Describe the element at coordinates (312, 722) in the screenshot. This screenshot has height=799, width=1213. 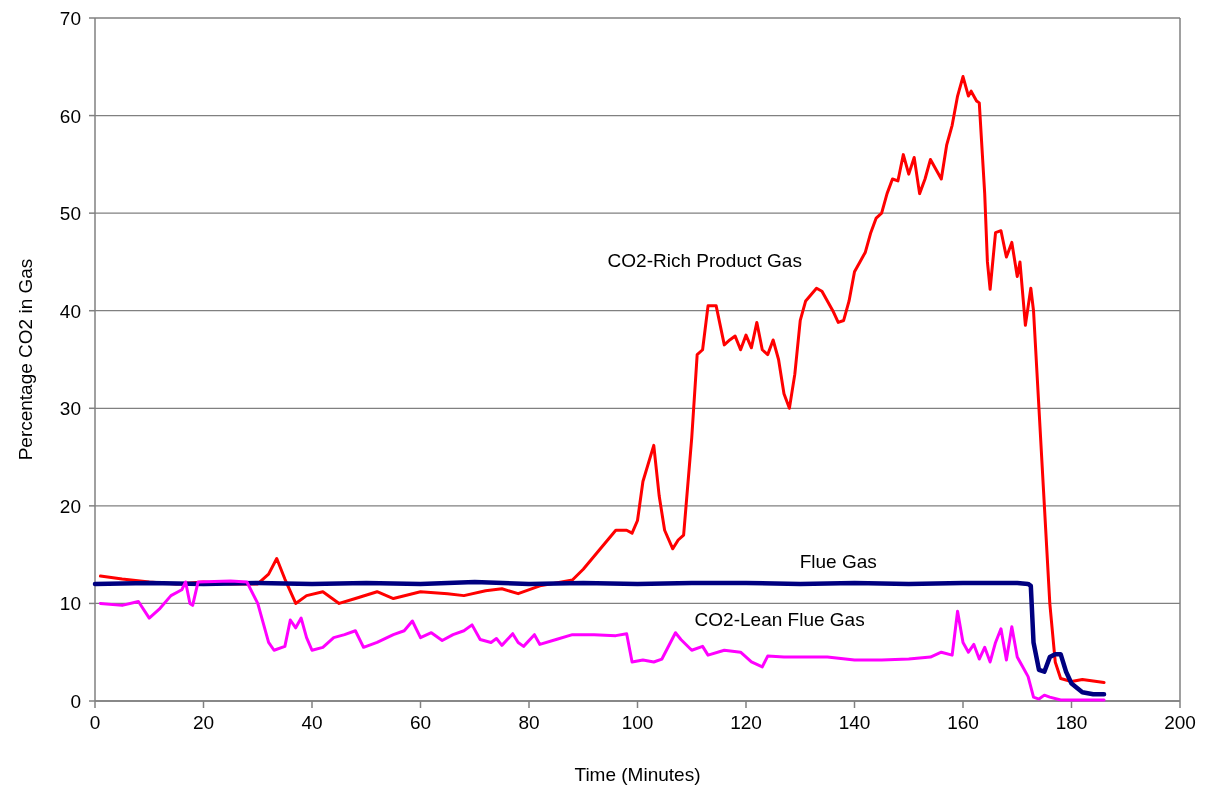
I see `x-tick-label: 40` at that location.